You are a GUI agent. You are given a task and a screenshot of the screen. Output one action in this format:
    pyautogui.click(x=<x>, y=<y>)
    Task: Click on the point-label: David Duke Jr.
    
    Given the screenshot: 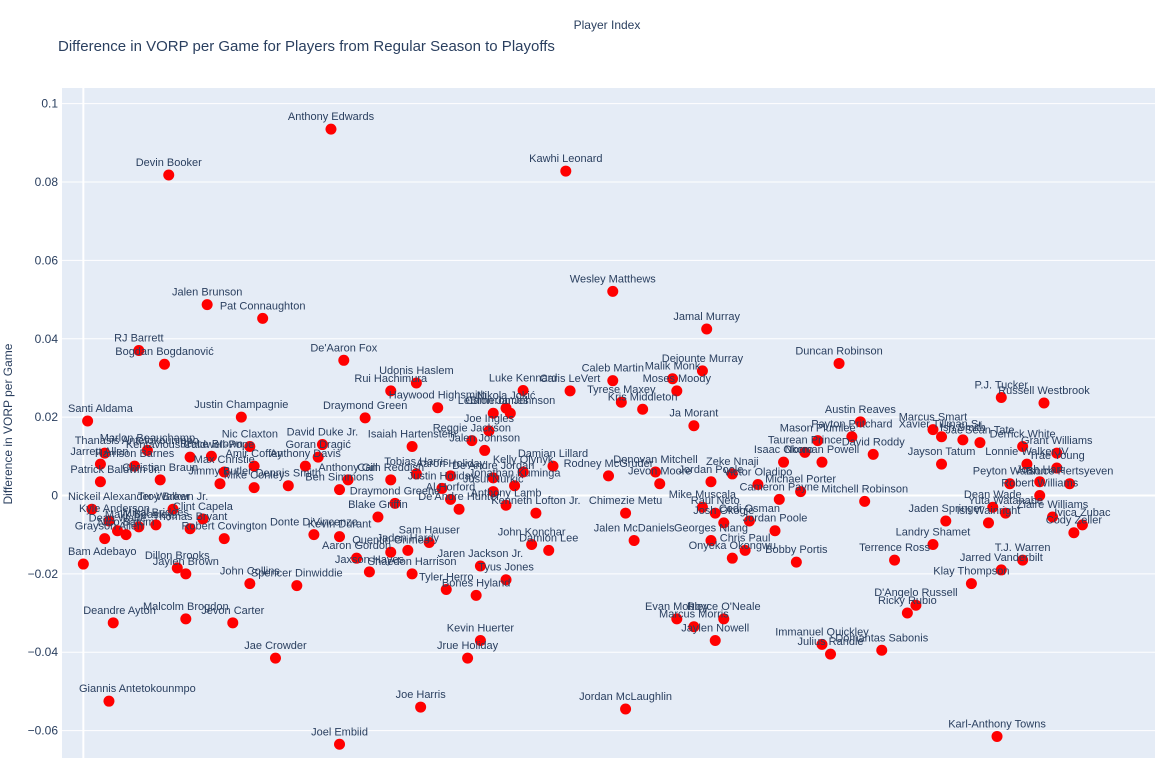 What is the action you would take?
    pyautogui.click(x=323, y=433)
    